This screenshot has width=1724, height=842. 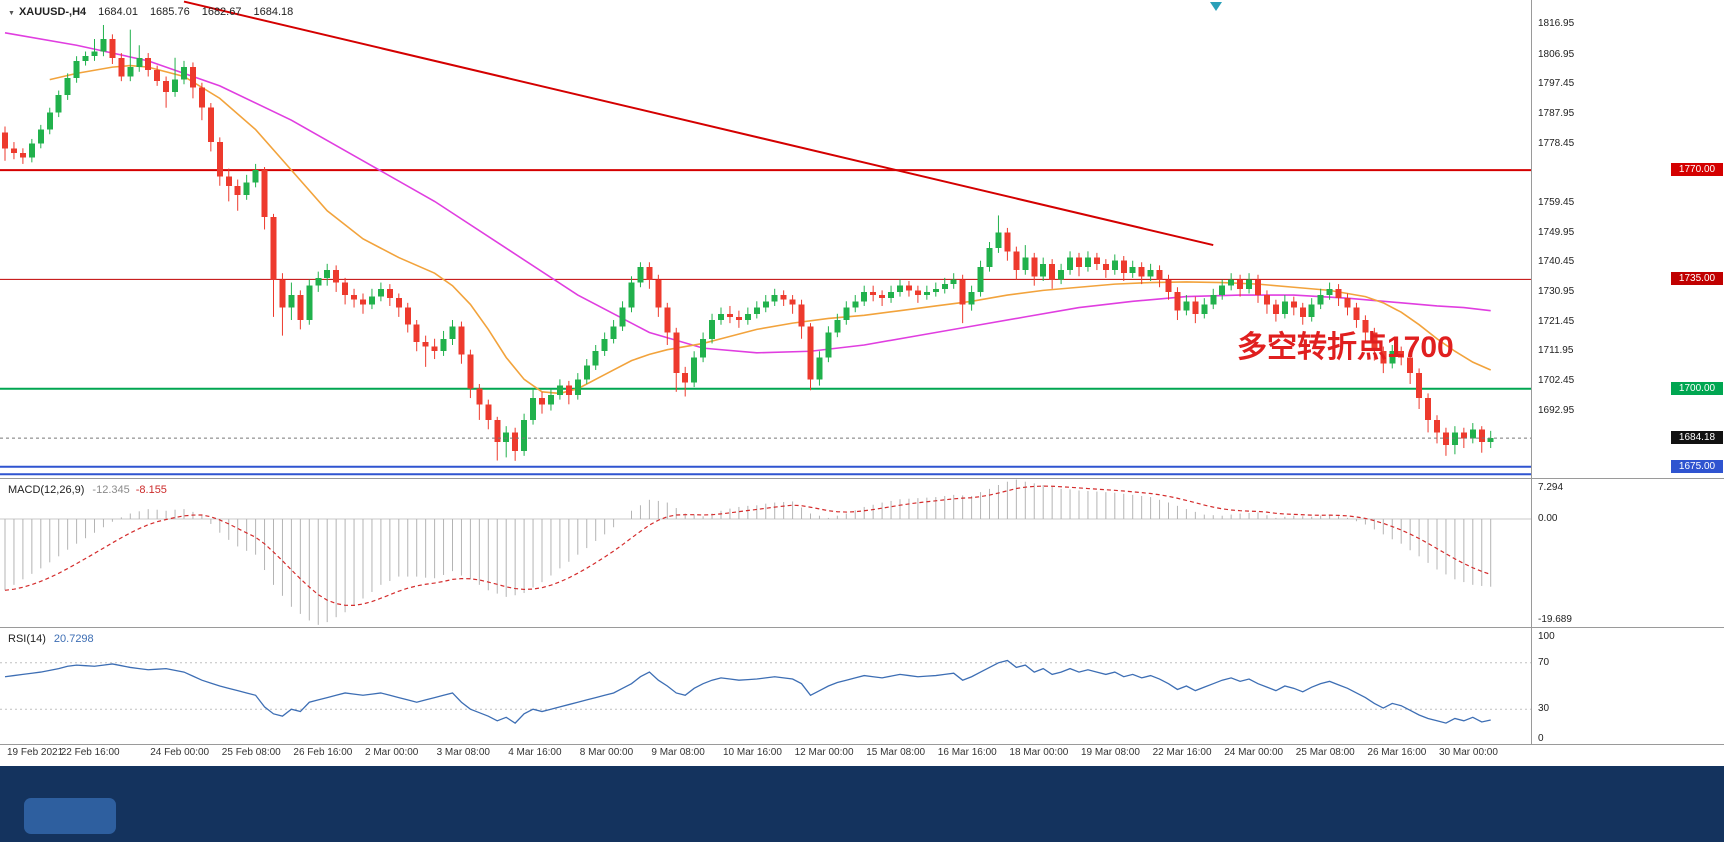 I want to click on chart-annotation: 多空转折点1700, so click(x=1345, y=347).